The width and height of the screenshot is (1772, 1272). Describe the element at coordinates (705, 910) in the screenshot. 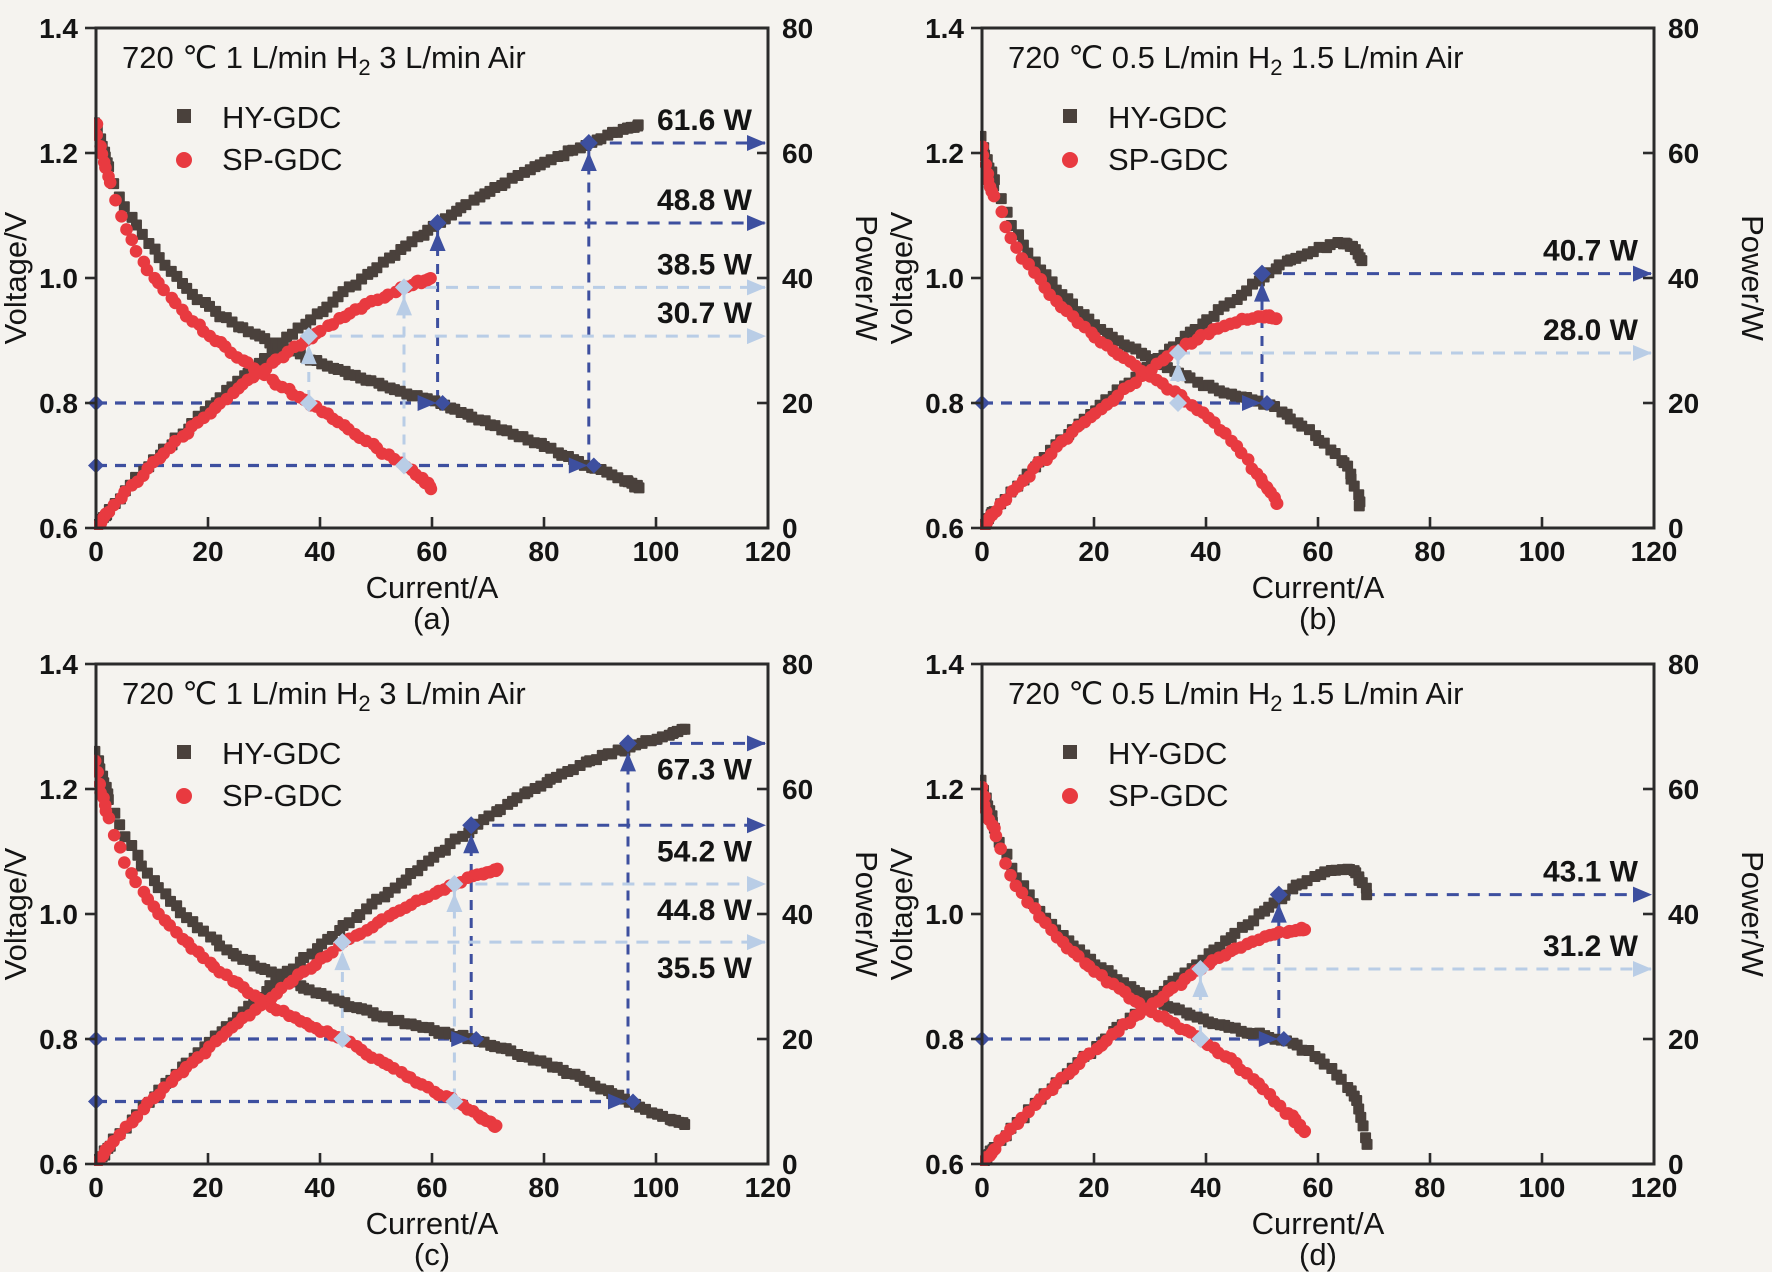

I see `power-annotation-label: 44.8 W` at that location.